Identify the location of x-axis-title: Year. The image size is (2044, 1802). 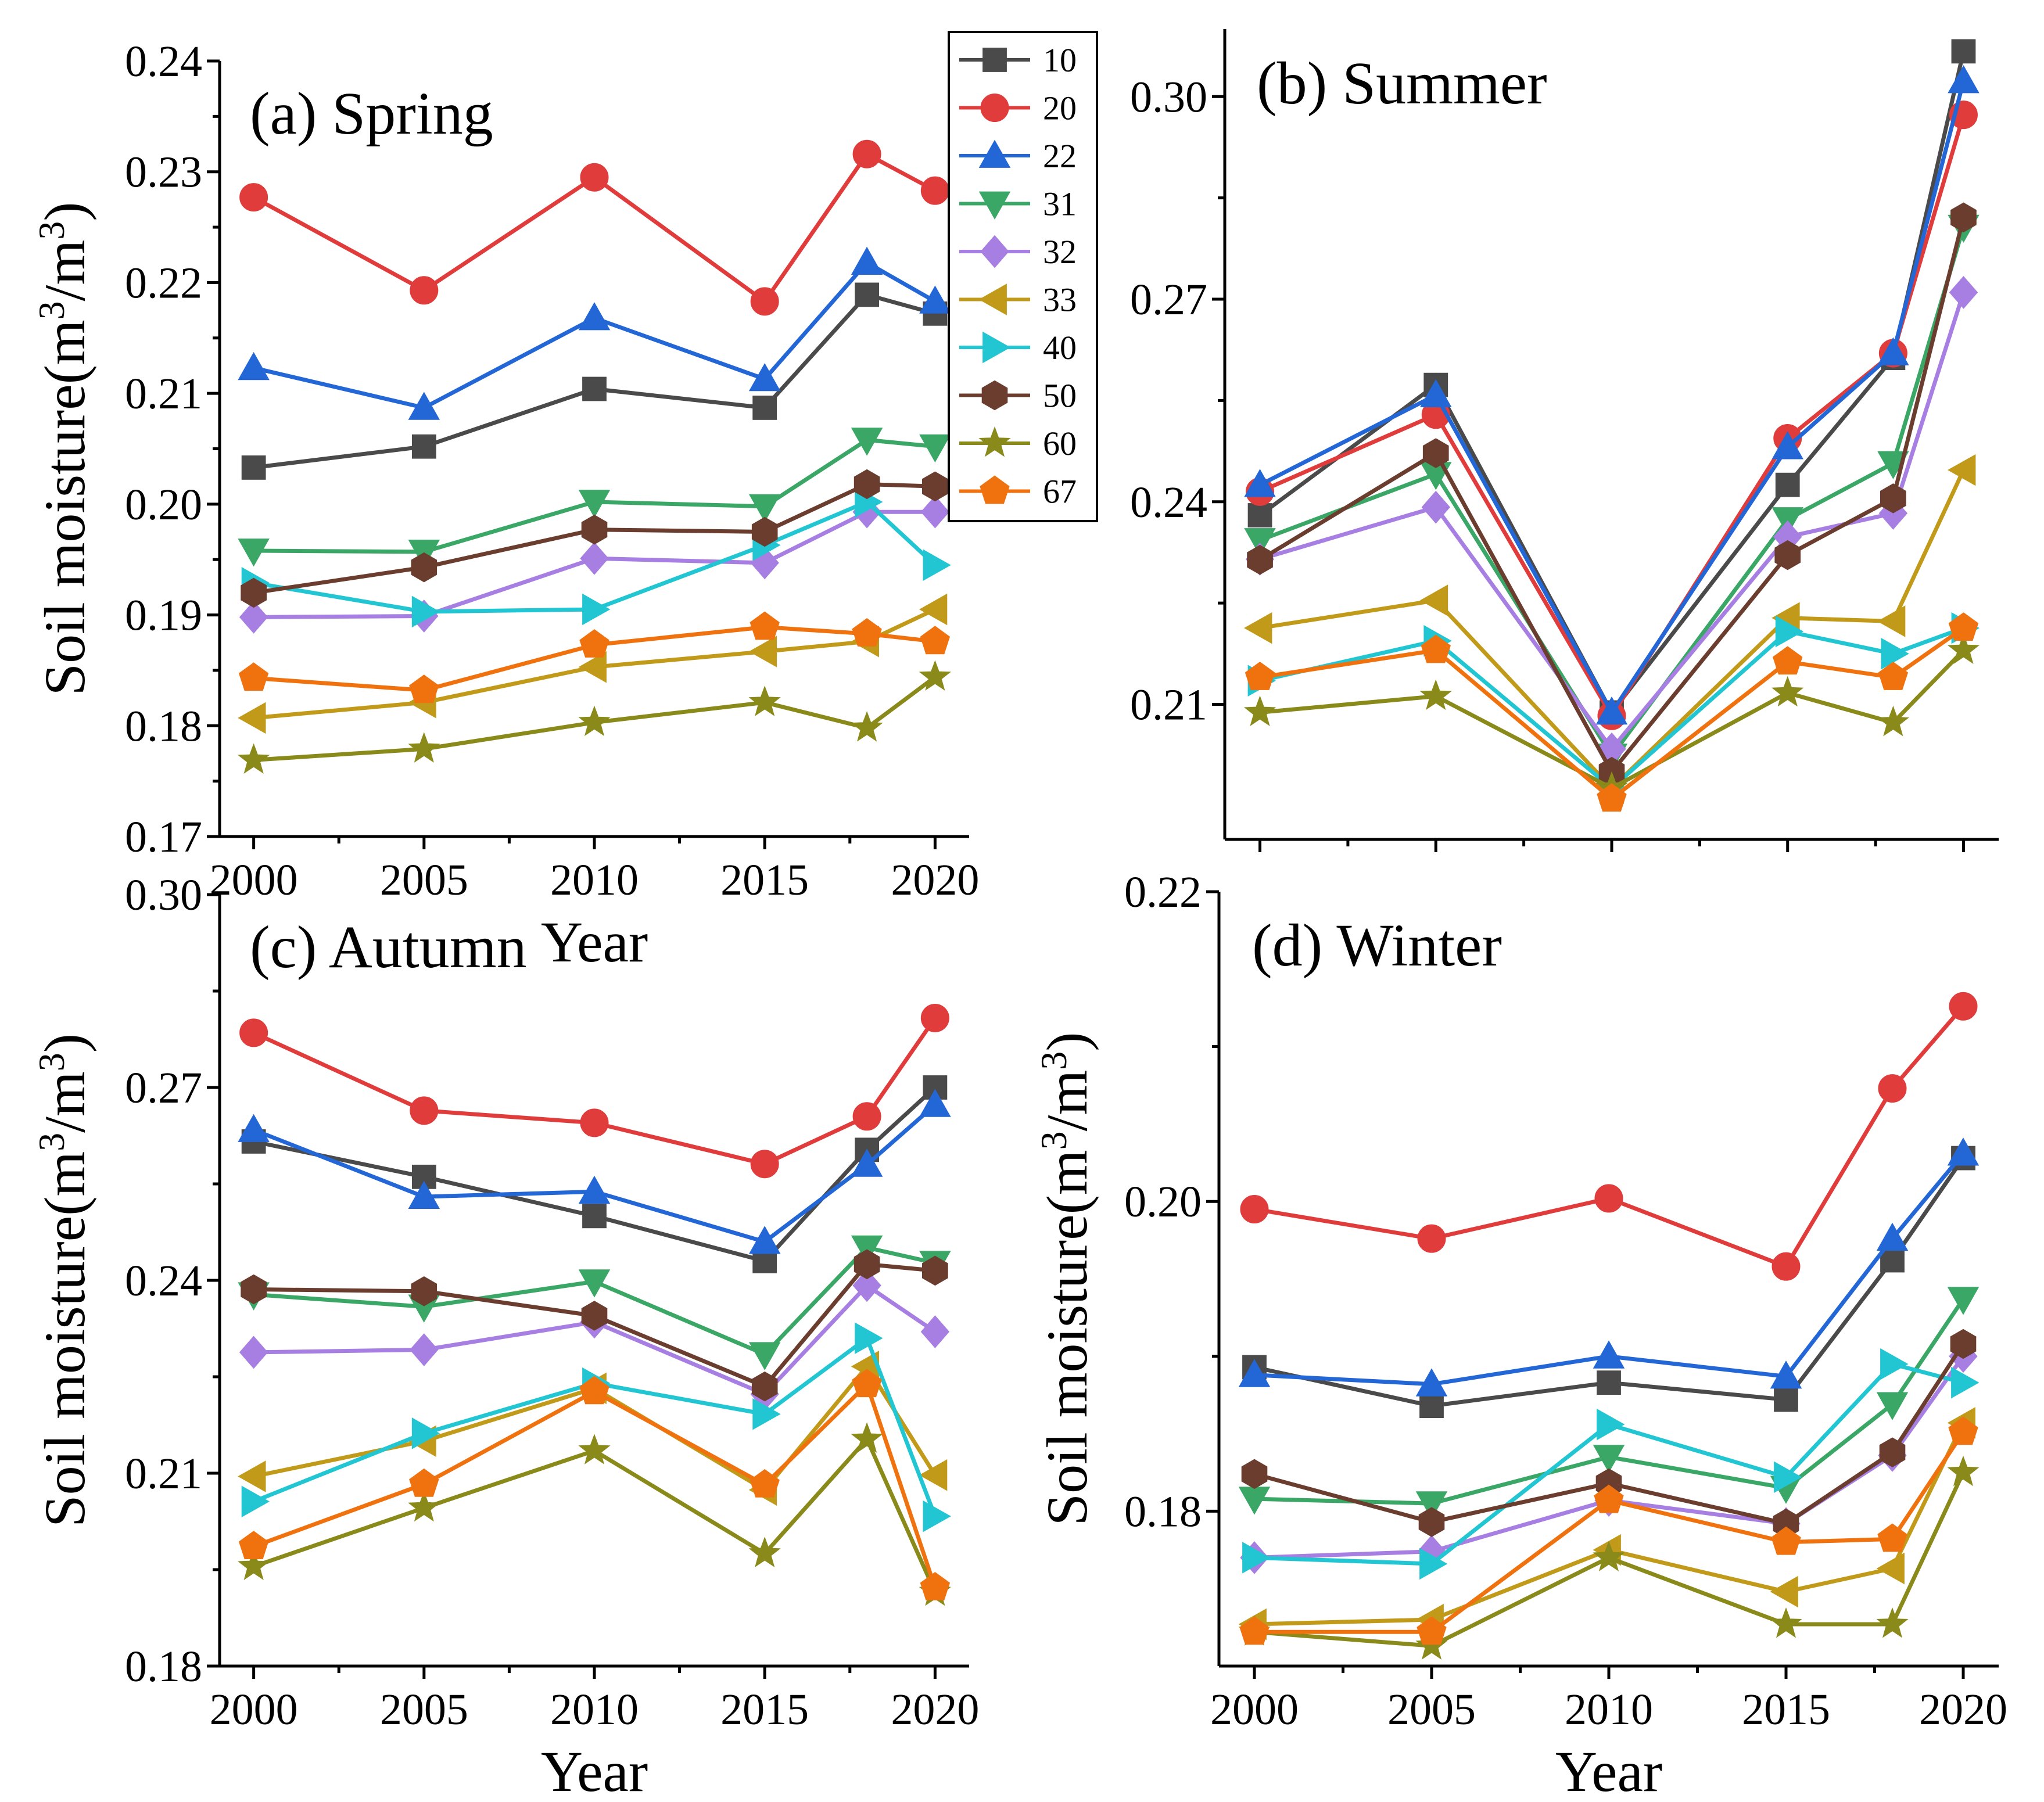
(1608, 1770).